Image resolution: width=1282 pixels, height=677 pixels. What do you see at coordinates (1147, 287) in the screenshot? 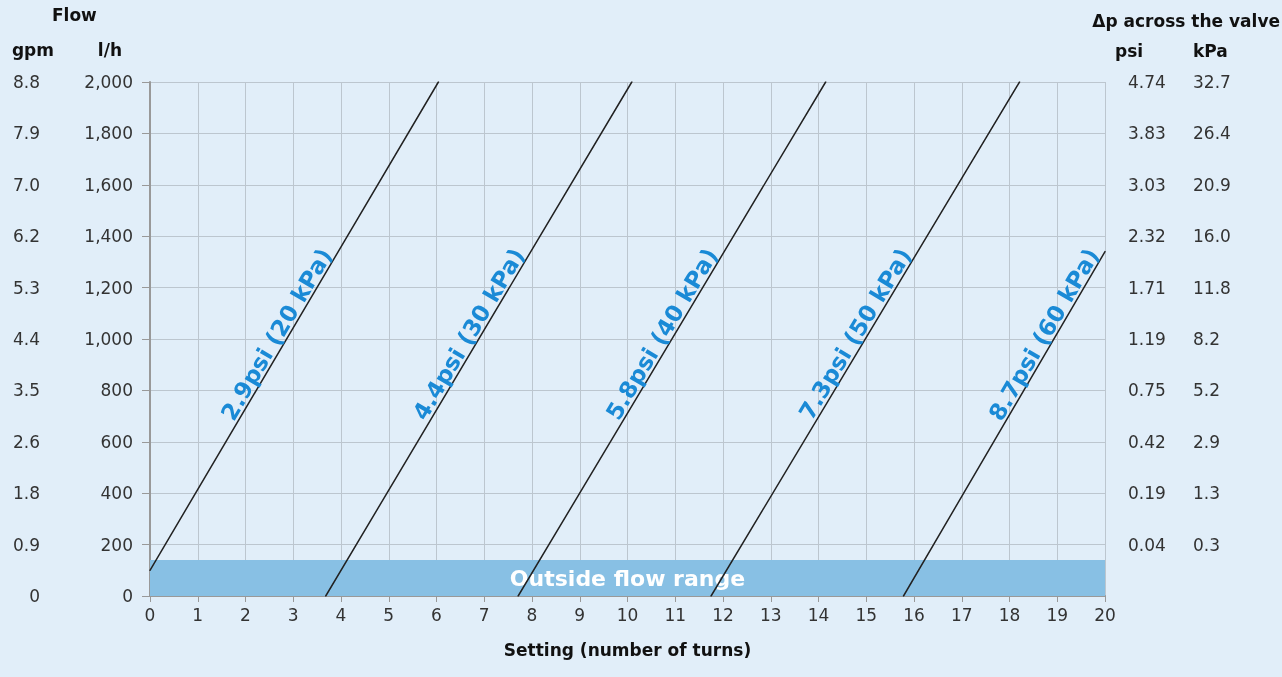
I see `text: 1.71` at bounding box center [1147, 287].